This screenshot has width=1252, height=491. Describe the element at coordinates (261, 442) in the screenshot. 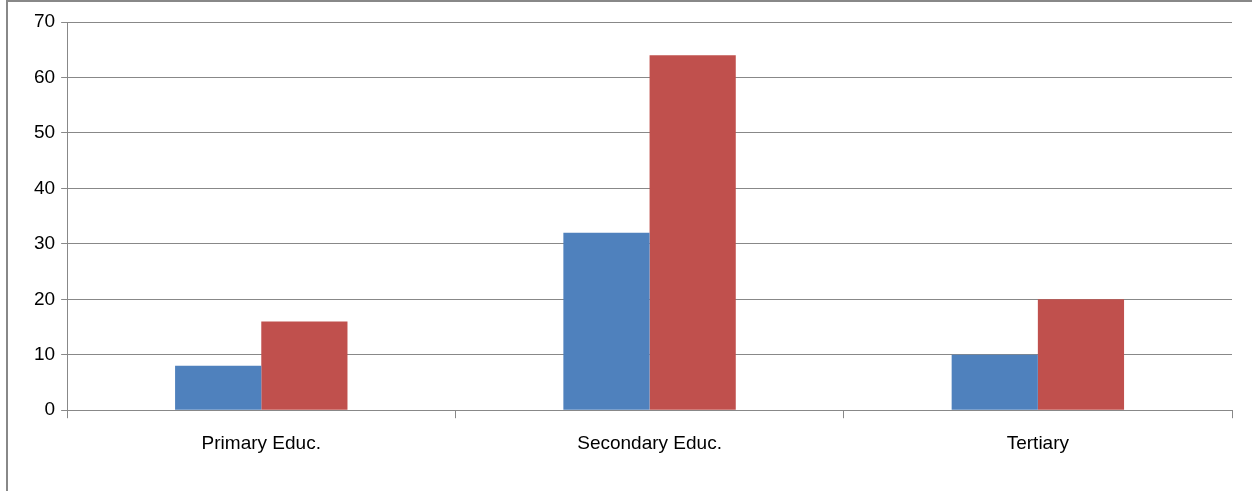

I see `x-tick-label: Primary Educ.` at that location.